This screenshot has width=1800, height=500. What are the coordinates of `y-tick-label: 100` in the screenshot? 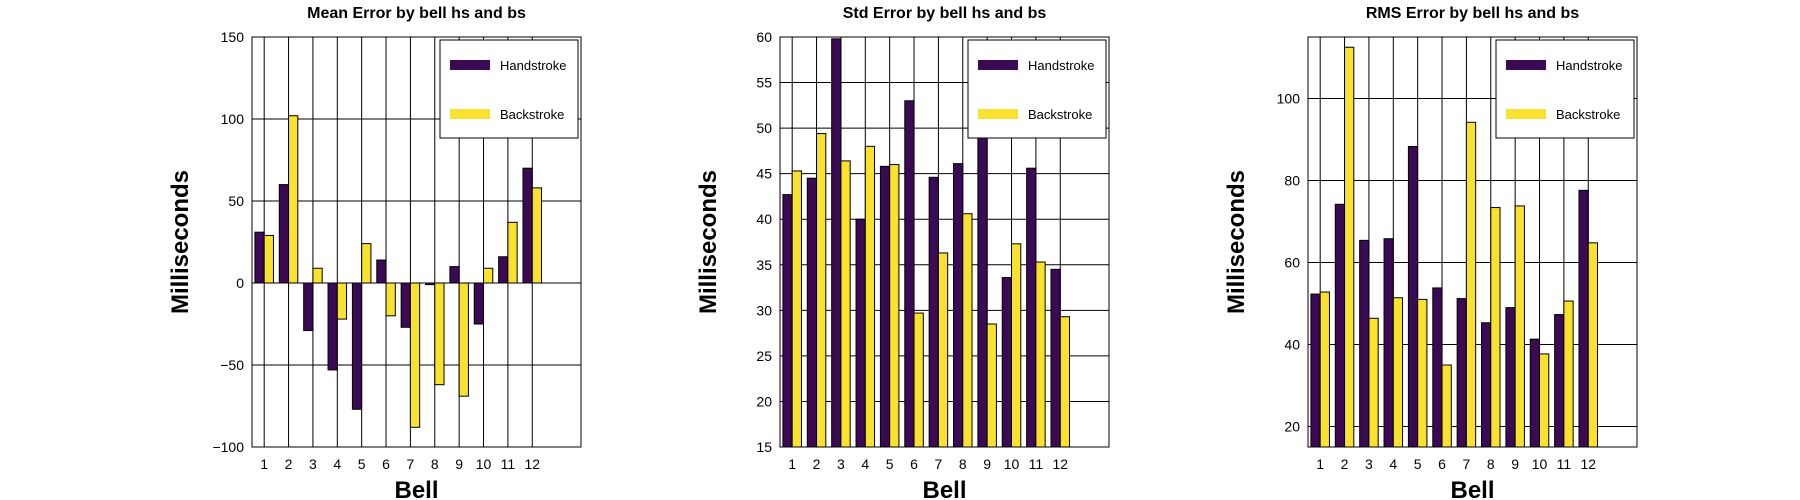 It's located at (233, 119).